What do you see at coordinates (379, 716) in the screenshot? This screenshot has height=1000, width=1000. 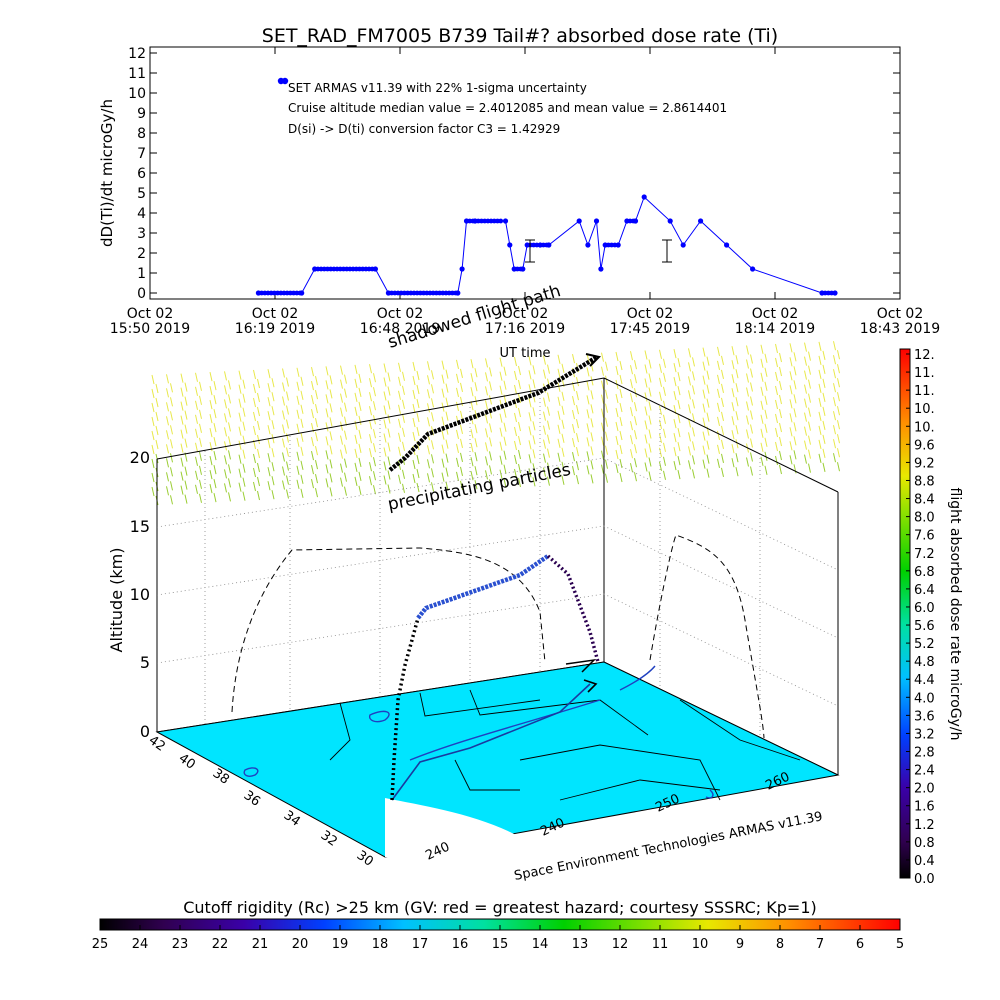 I see `contour-line` at bounding box center [379, 716].